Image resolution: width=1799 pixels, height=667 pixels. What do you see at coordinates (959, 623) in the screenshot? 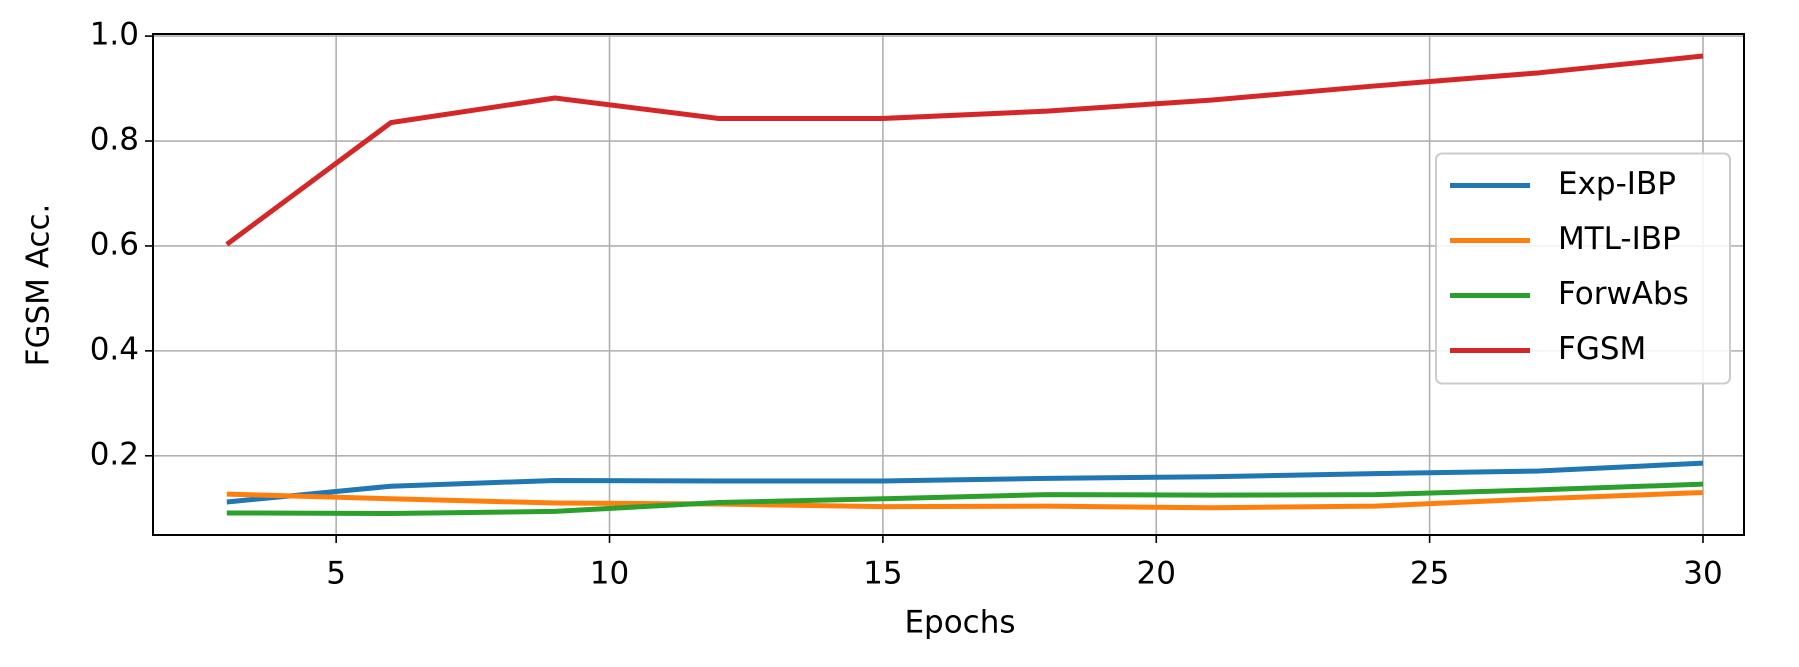
I see `x-axis-label: Epochs` at bounding box center [959, 623].